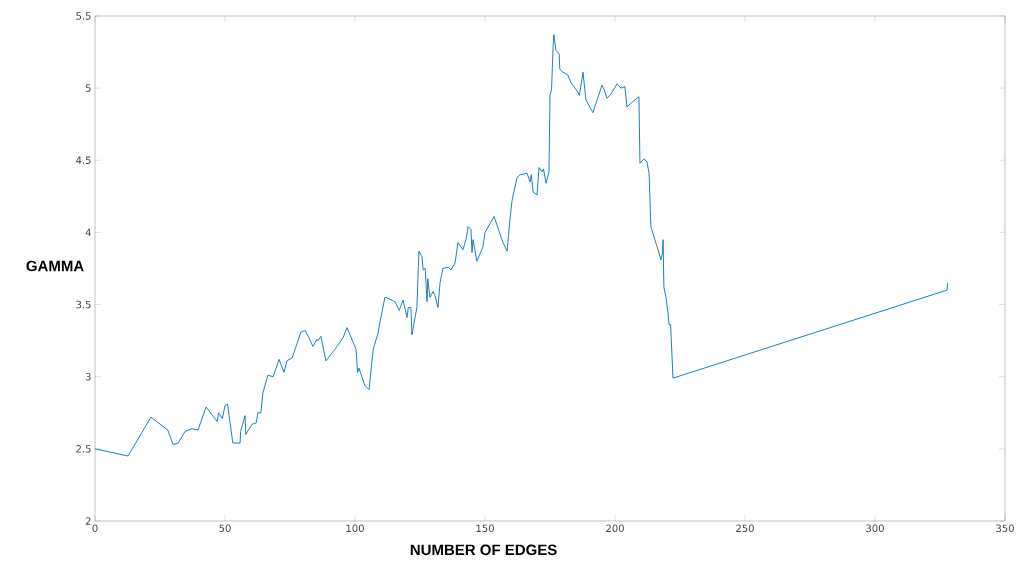 The height and width of the screenshot is (565, 1023). What do you see at coordinates (83, 16) in the screenshot?
I see `y-tick-label: 5.5` at bounding box center [83, 16].